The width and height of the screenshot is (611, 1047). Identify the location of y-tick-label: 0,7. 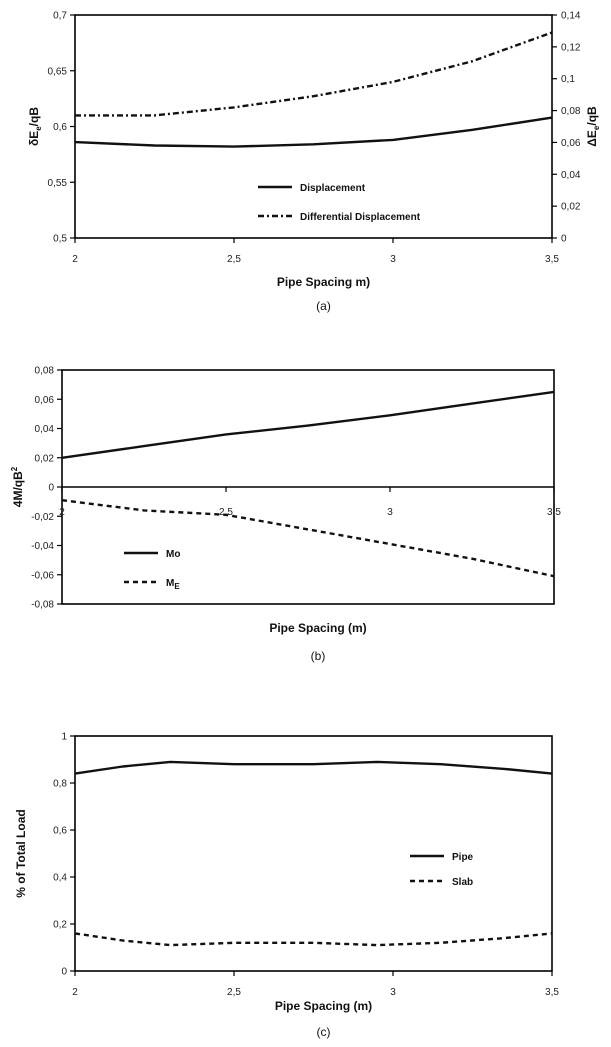
(60, 16).